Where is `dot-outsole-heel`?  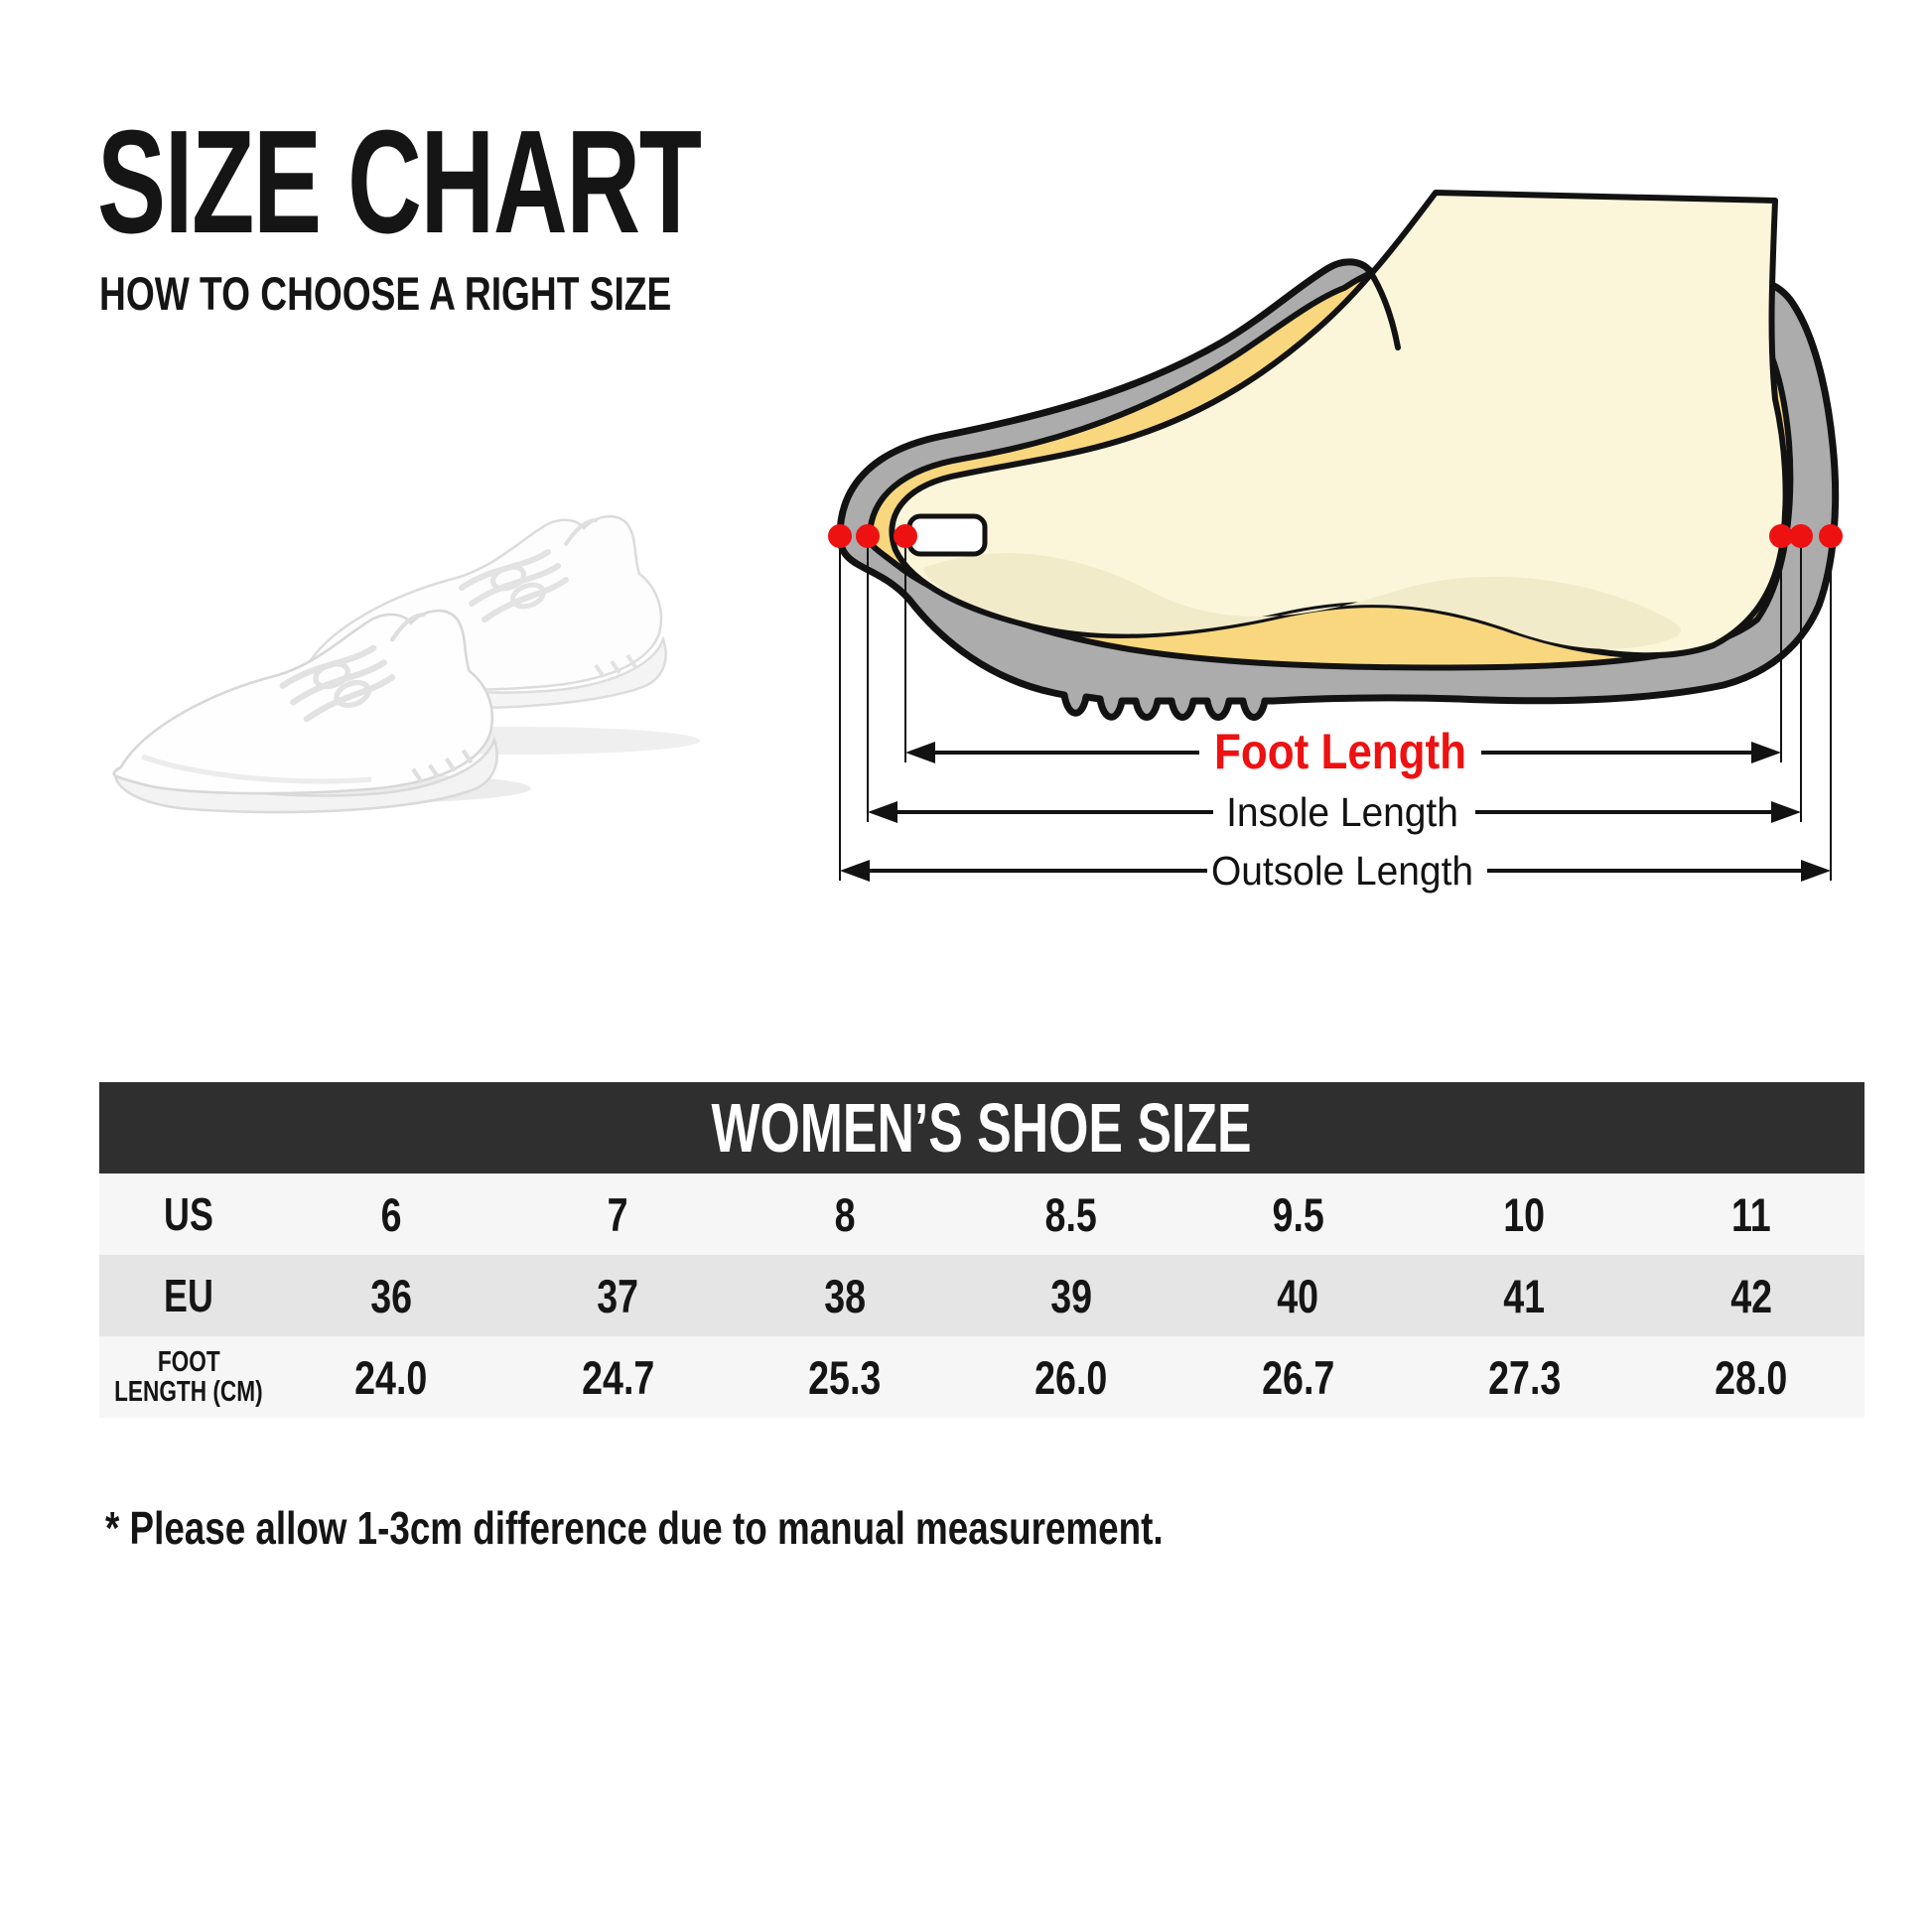 dot-outsole-heel is located at coordinates (1831, 536).